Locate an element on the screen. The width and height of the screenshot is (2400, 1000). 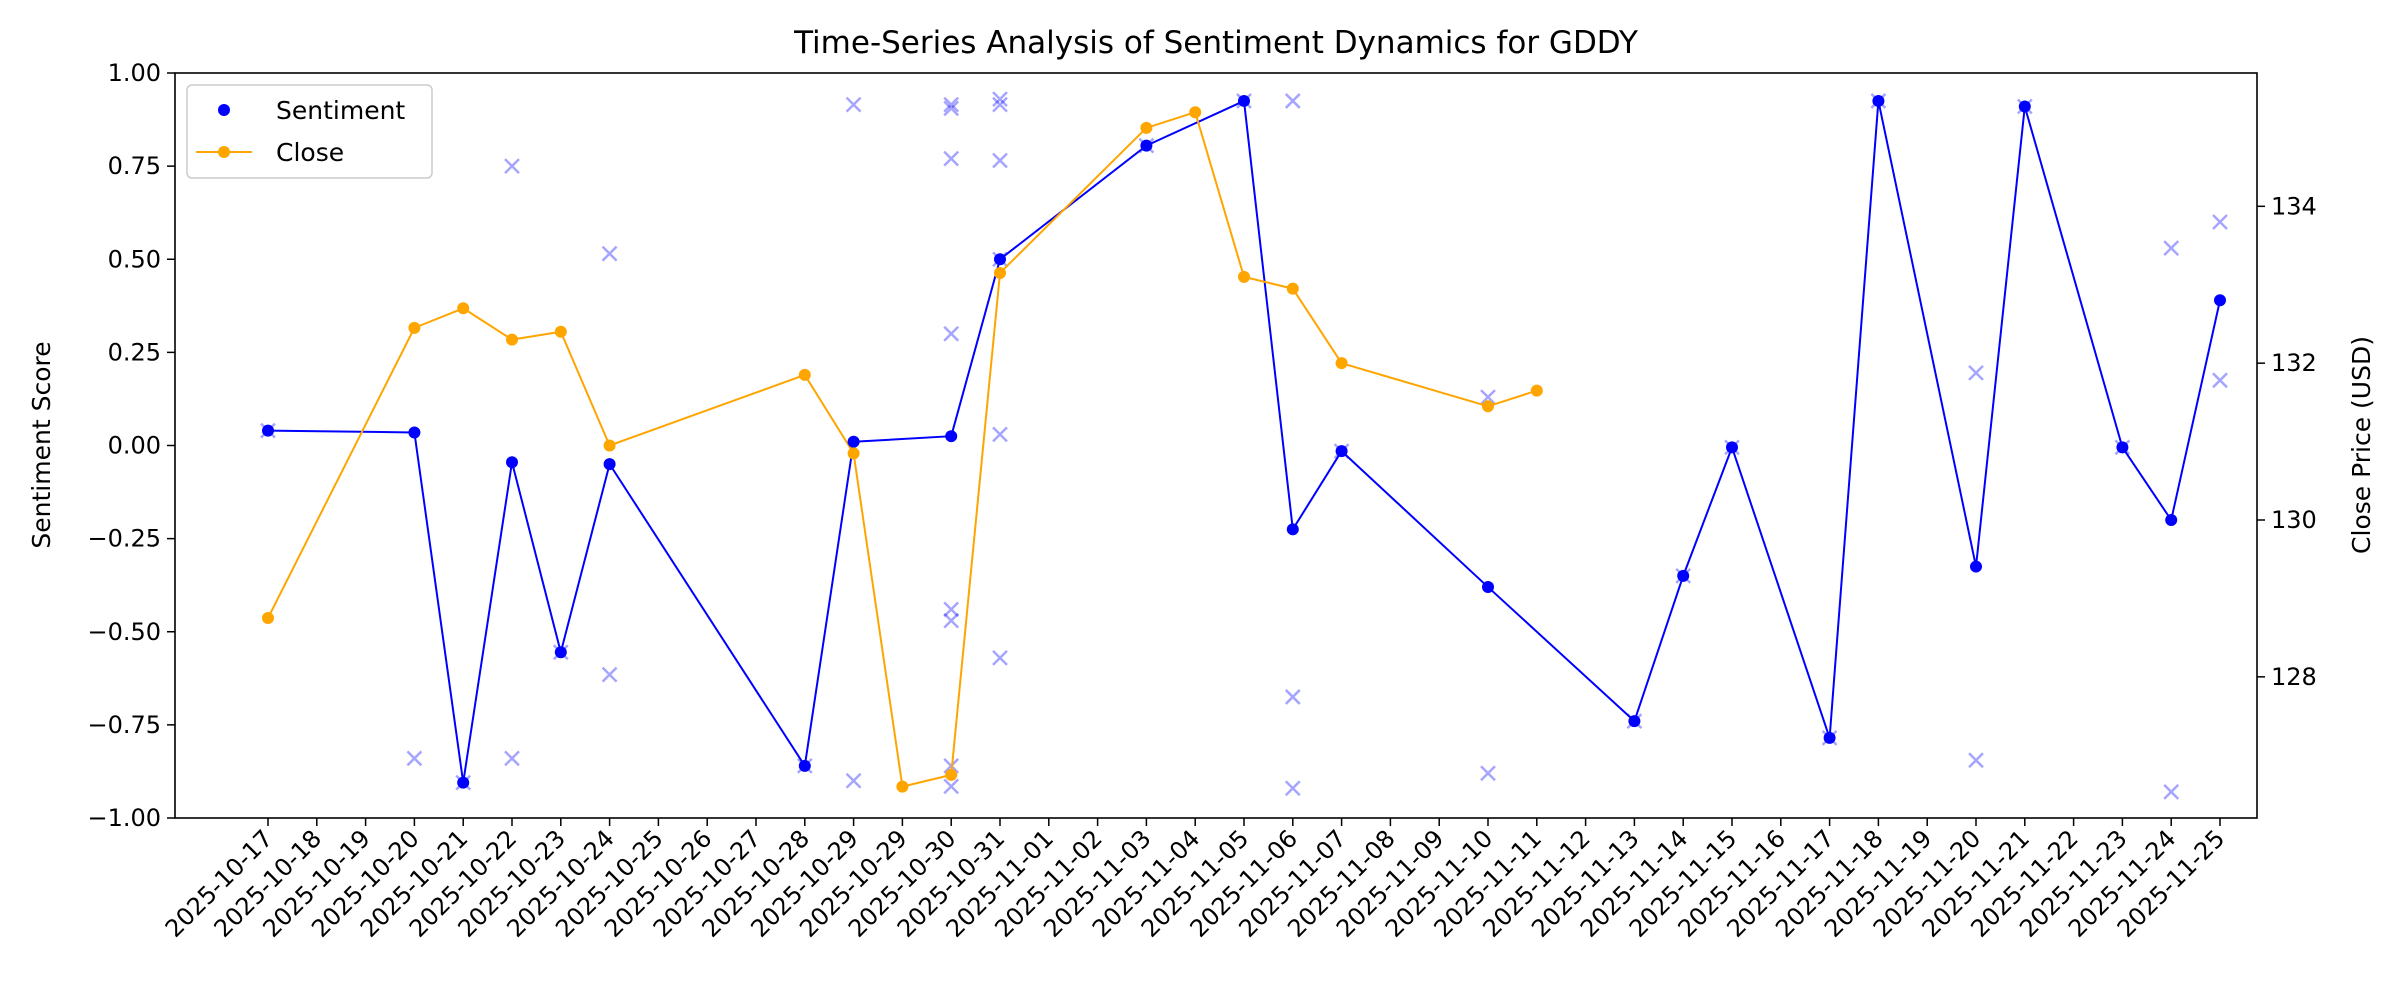
y-tick-label: −0.50 is located at coordinates (124, 632).